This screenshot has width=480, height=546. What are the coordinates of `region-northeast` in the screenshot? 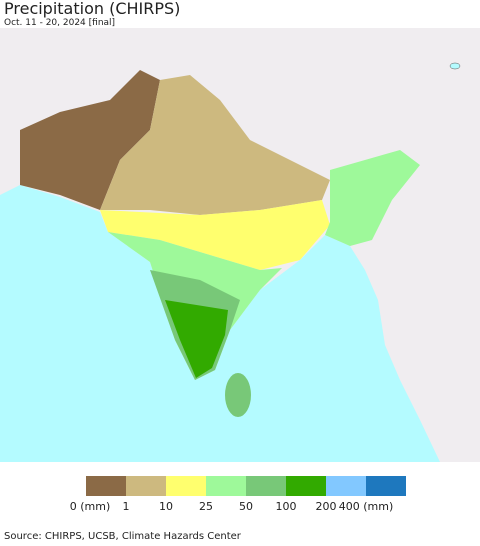 It's located at (372, 198).